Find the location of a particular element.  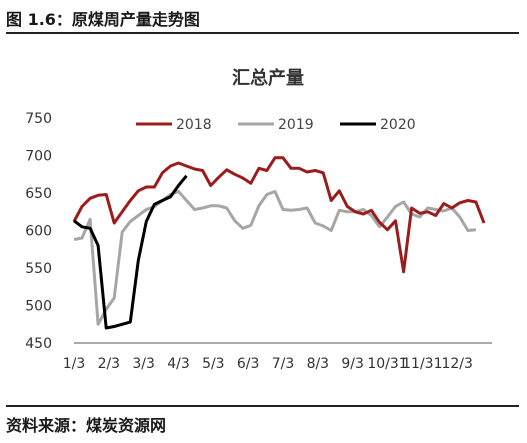

y-tick-label: 500 is located at coordinates (38, 307).